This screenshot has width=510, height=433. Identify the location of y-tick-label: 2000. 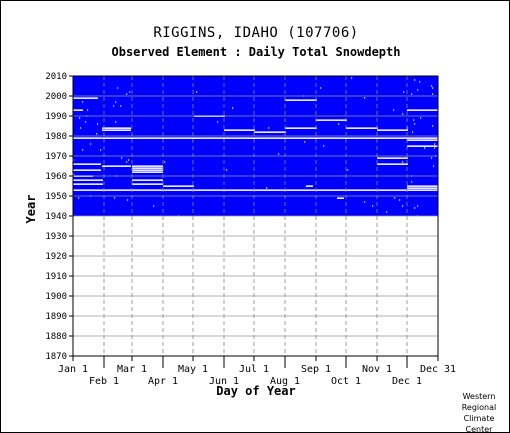
(56, 97).